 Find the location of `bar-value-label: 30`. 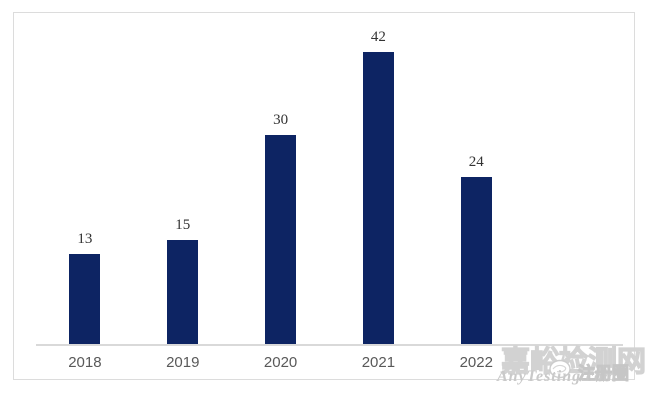

bar-value-label: 30 is located at coordinates (281, 120).